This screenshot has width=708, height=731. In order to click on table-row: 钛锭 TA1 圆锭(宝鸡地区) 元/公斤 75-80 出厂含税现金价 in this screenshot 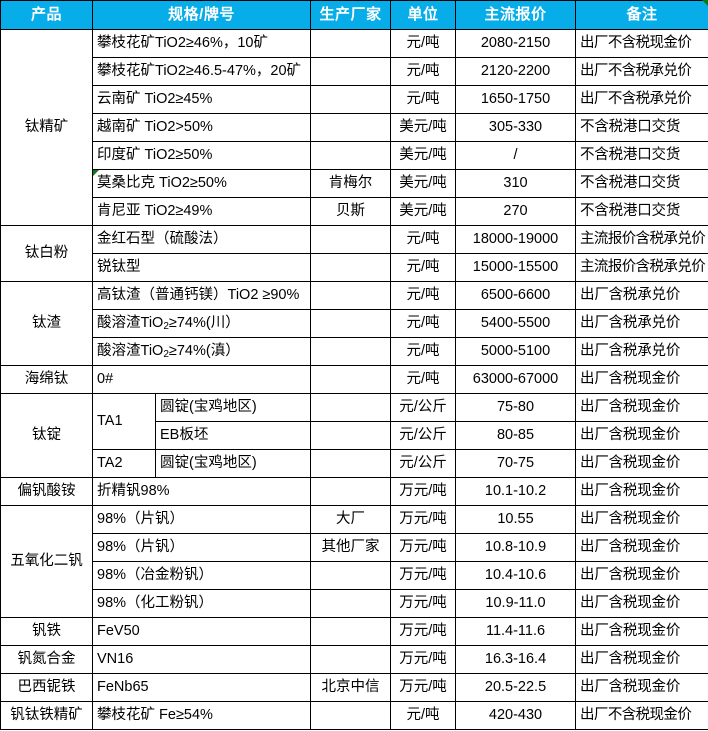, I will do `click(354, 435)`.